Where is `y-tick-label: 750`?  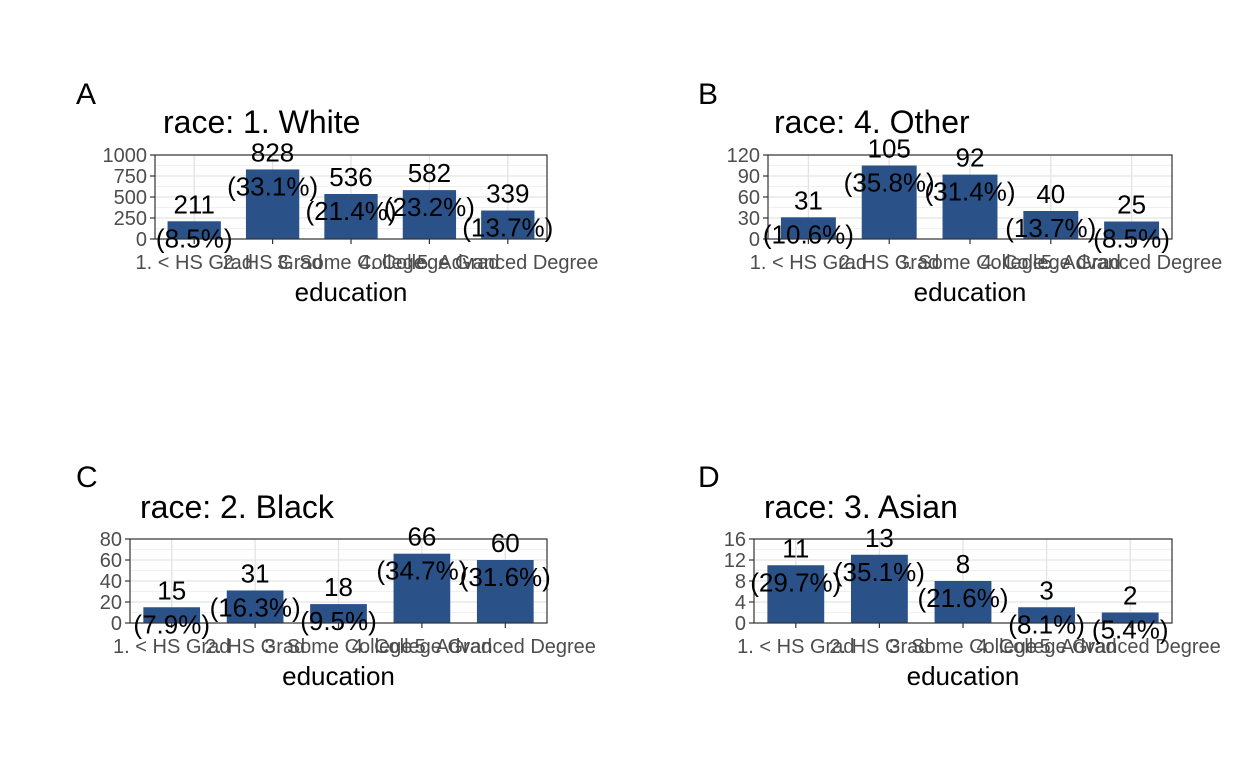
y-tick-label: 750 is located at coordinates (130, 177).